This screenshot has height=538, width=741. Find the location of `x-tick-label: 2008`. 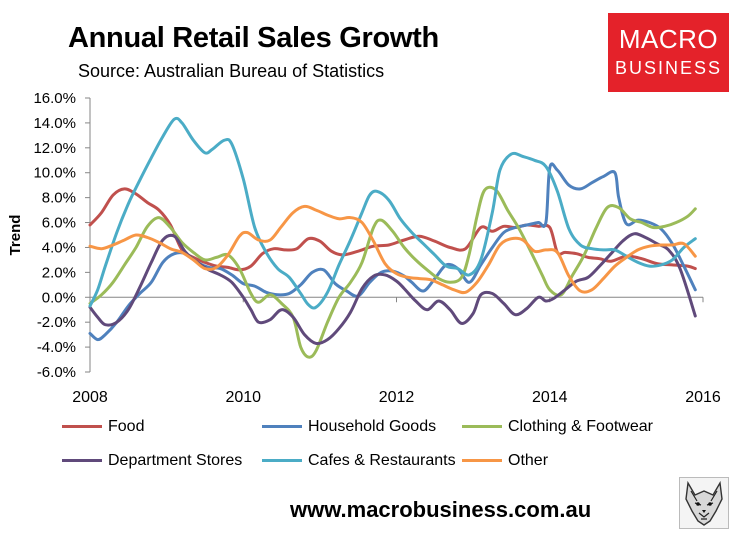

x-tick-label: 2008 is located at coordinates (90, 397).